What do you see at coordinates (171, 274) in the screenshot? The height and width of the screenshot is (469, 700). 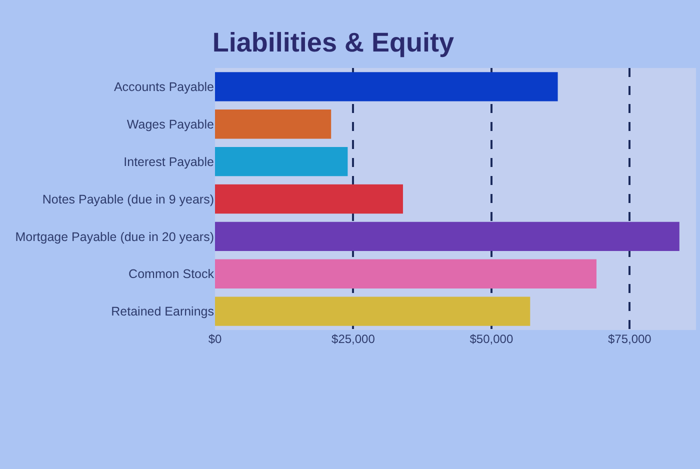 I see `y-tick-label: Common Stock` at bounding box center [171, 274].